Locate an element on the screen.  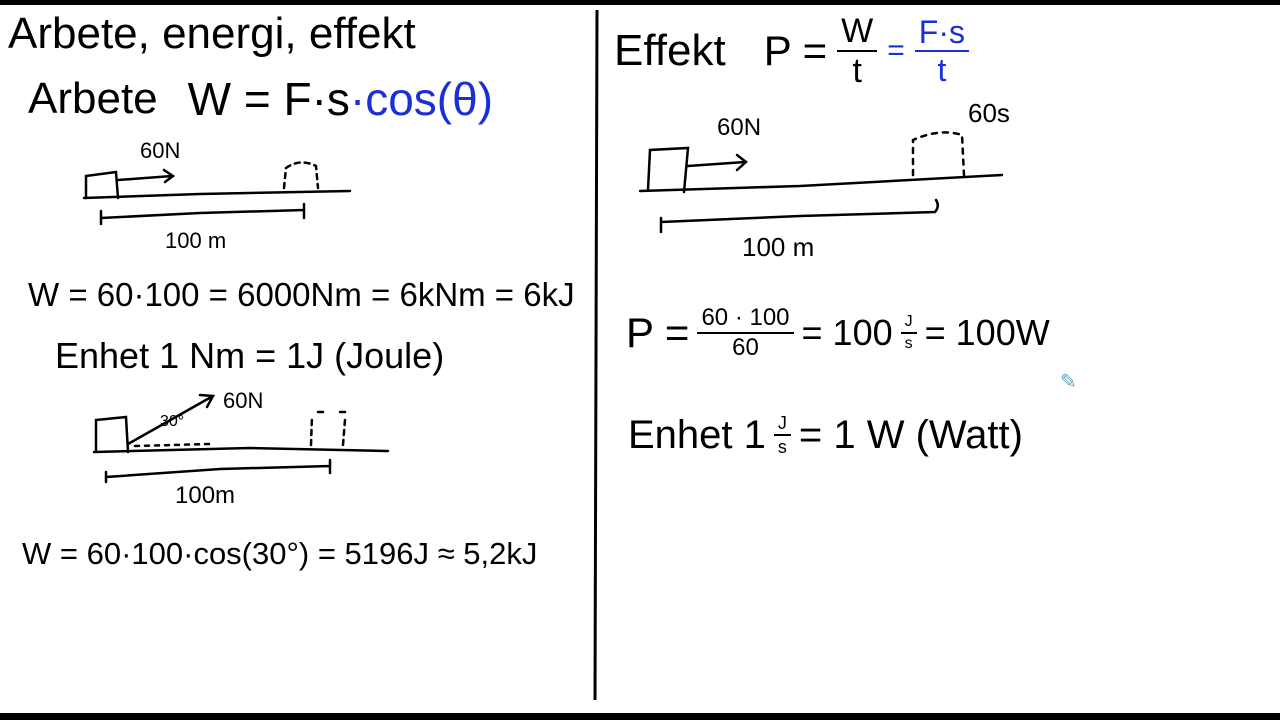
angle-guide is located at coordinates (172, 445).